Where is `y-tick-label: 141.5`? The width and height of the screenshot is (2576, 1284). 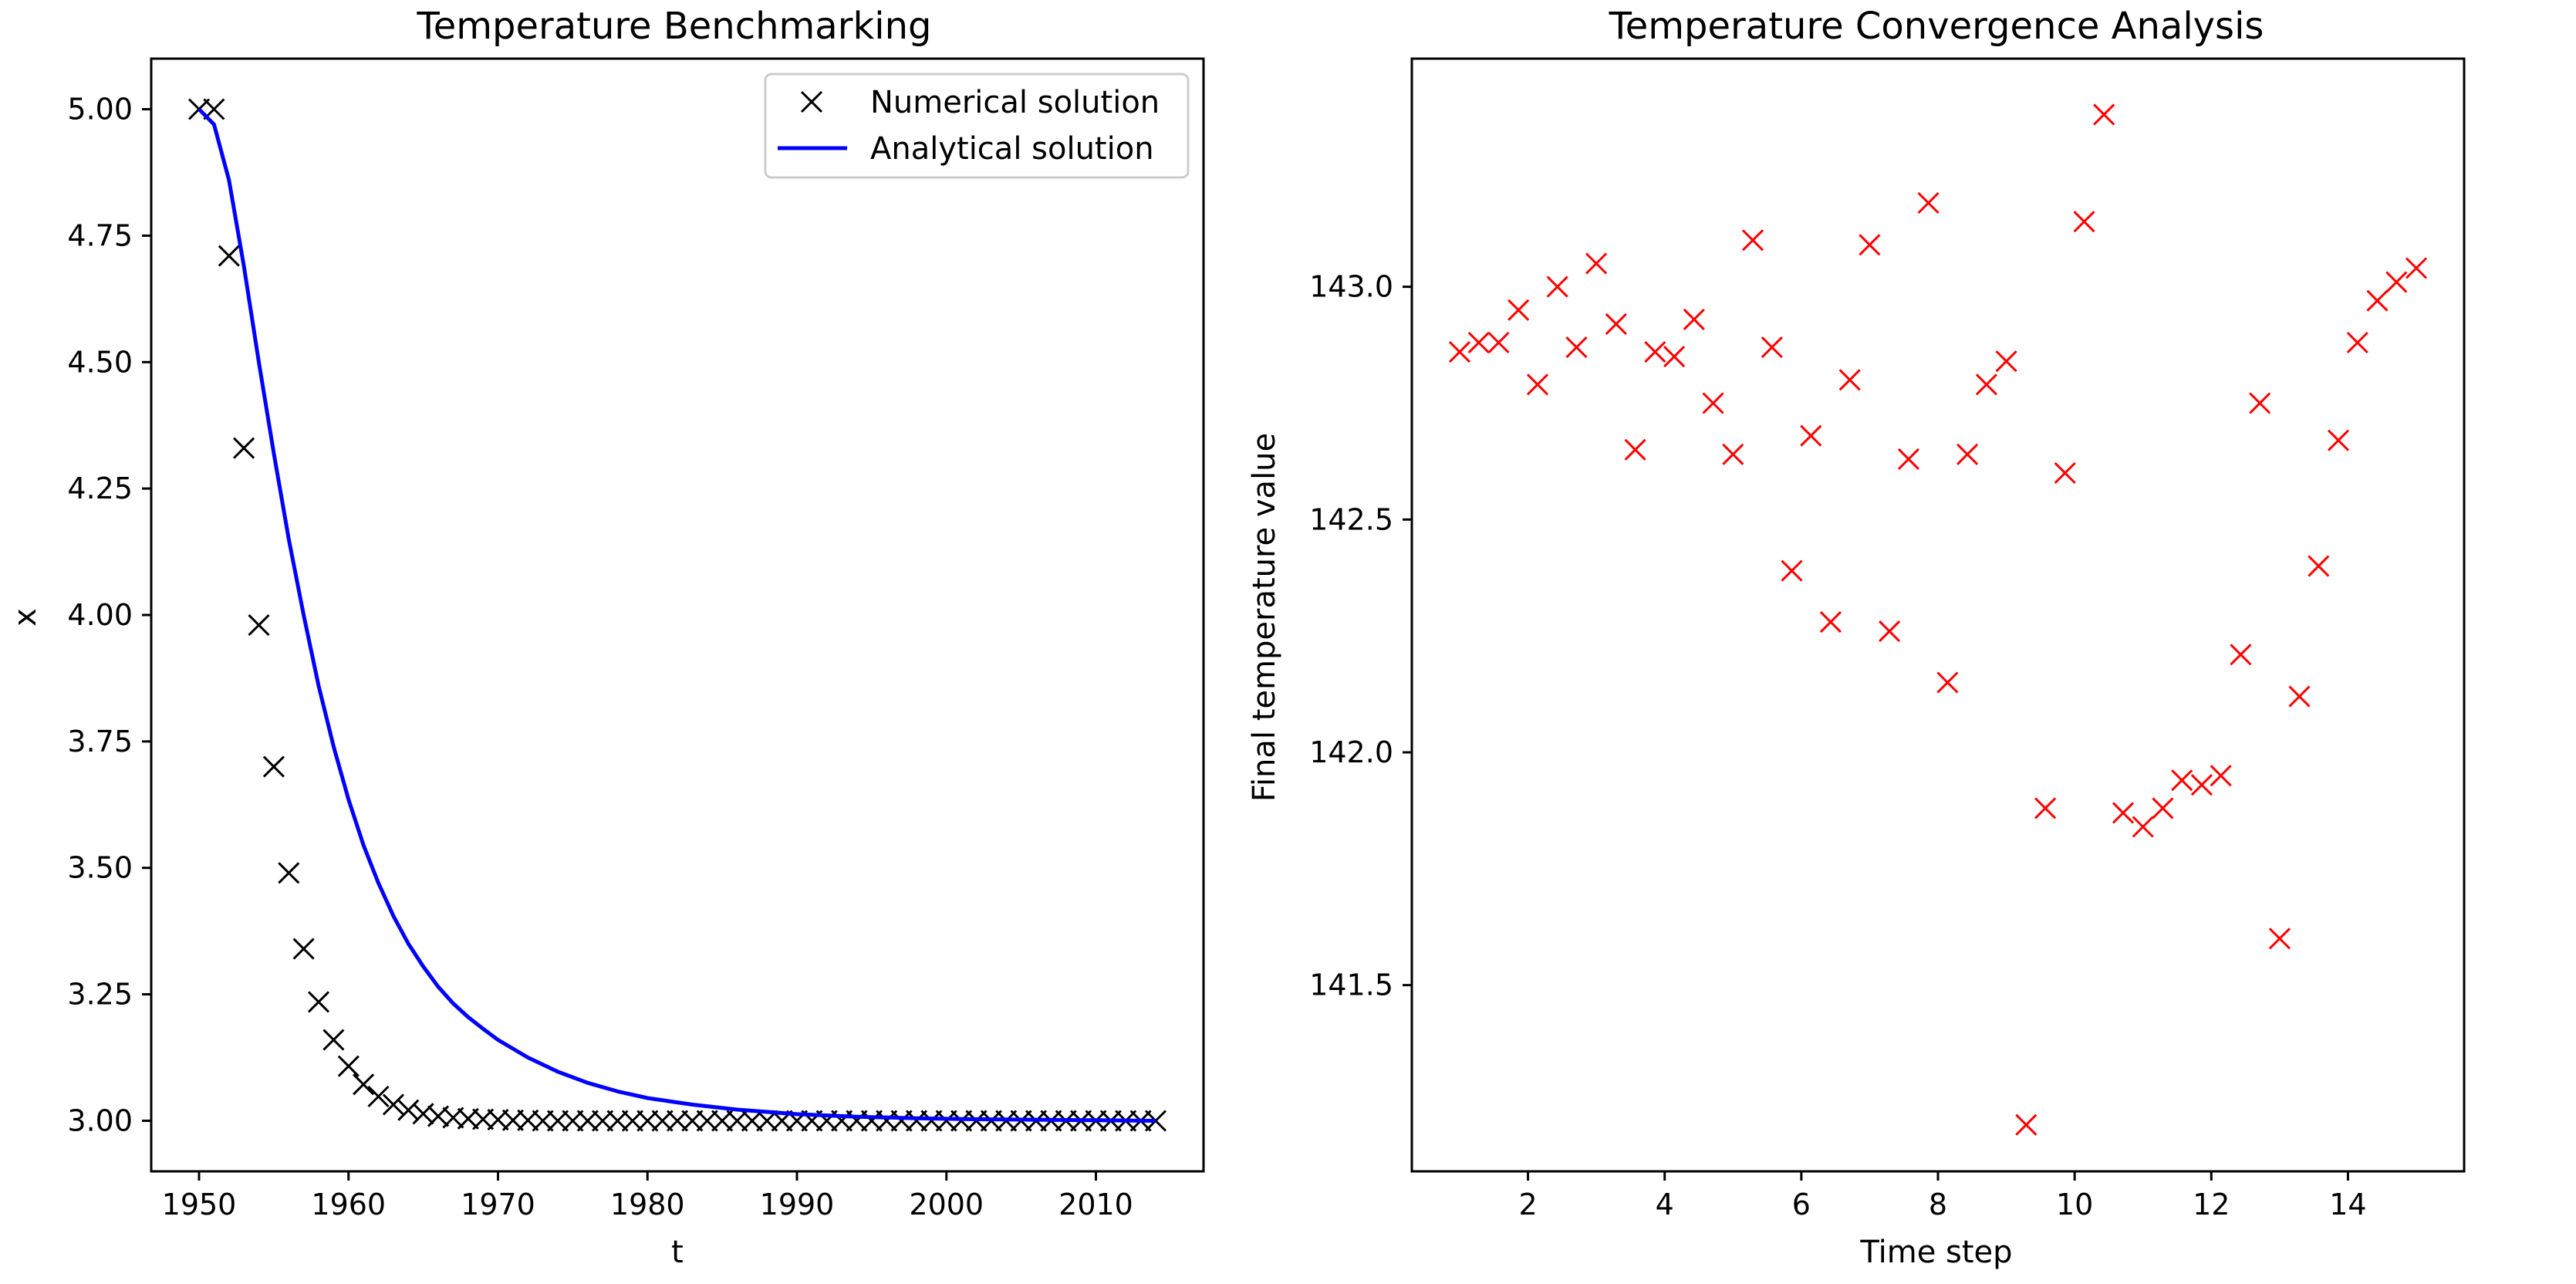 y-tick-label: 141.5 is located at coordinates (1351, 985).